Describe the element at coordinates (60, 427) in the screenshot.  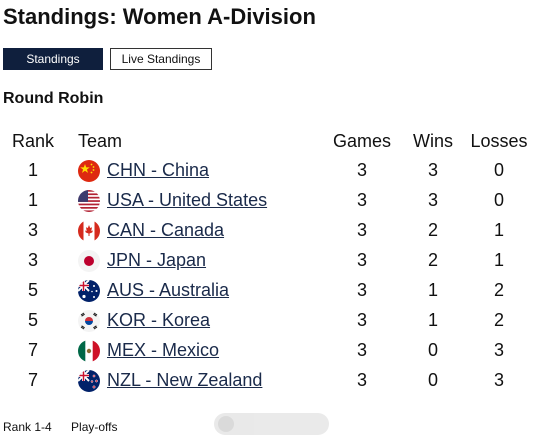
I see `legend: Rank 1-4 Play-offs` at that location.